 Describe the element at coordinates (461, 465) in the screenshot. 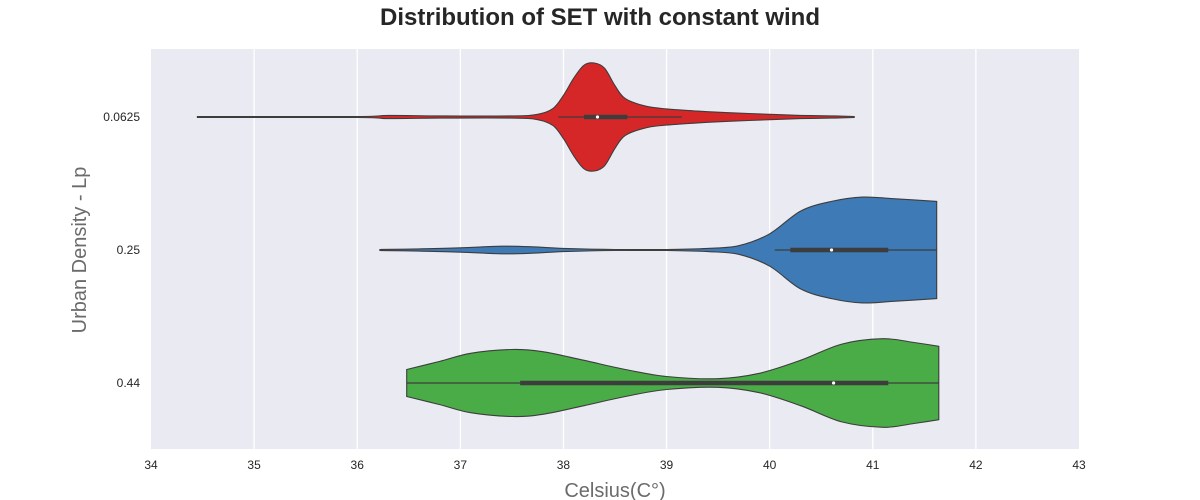

I see `x-tick-label: 37` at that location.